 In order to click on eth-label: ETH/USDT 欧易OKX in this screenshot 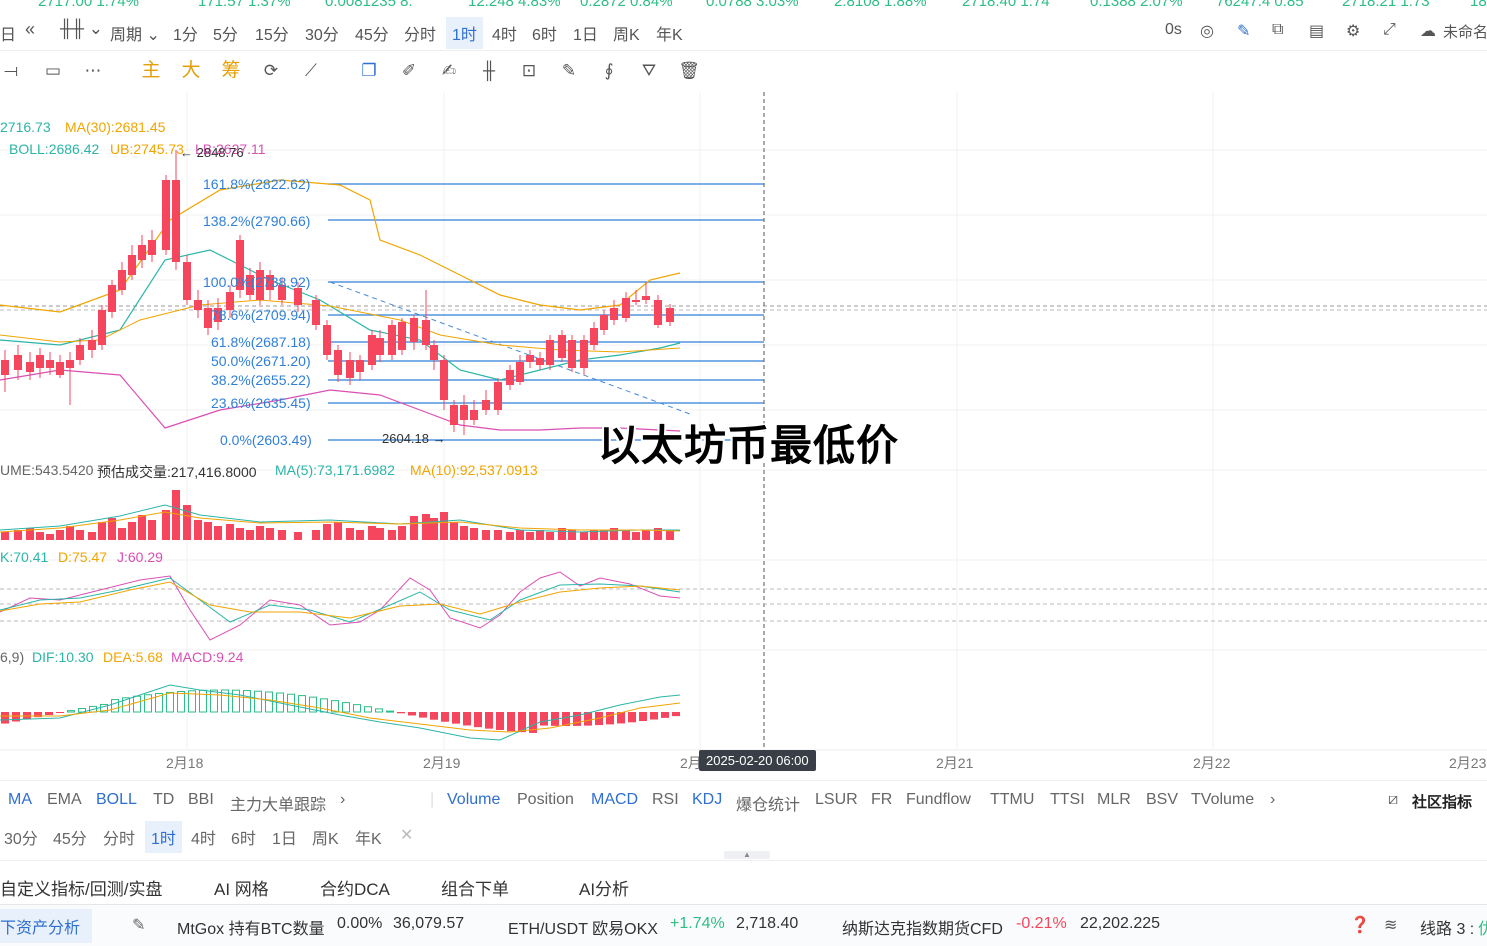, I will do `click(583, 929)`.